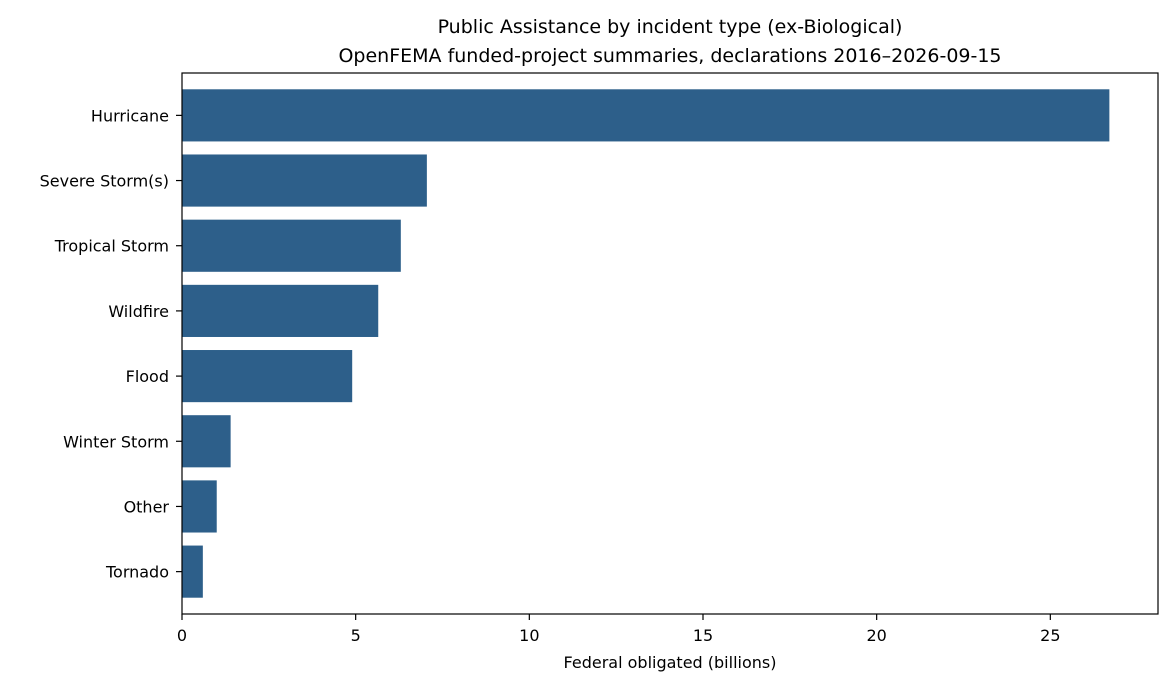 The width and height of the screenshot is (1172, 691). What do you see at coordinates (619, 629) in the screenshot?
I see `x-axis: 0 5 10 15 20 25` at bounding box center [619, 629].